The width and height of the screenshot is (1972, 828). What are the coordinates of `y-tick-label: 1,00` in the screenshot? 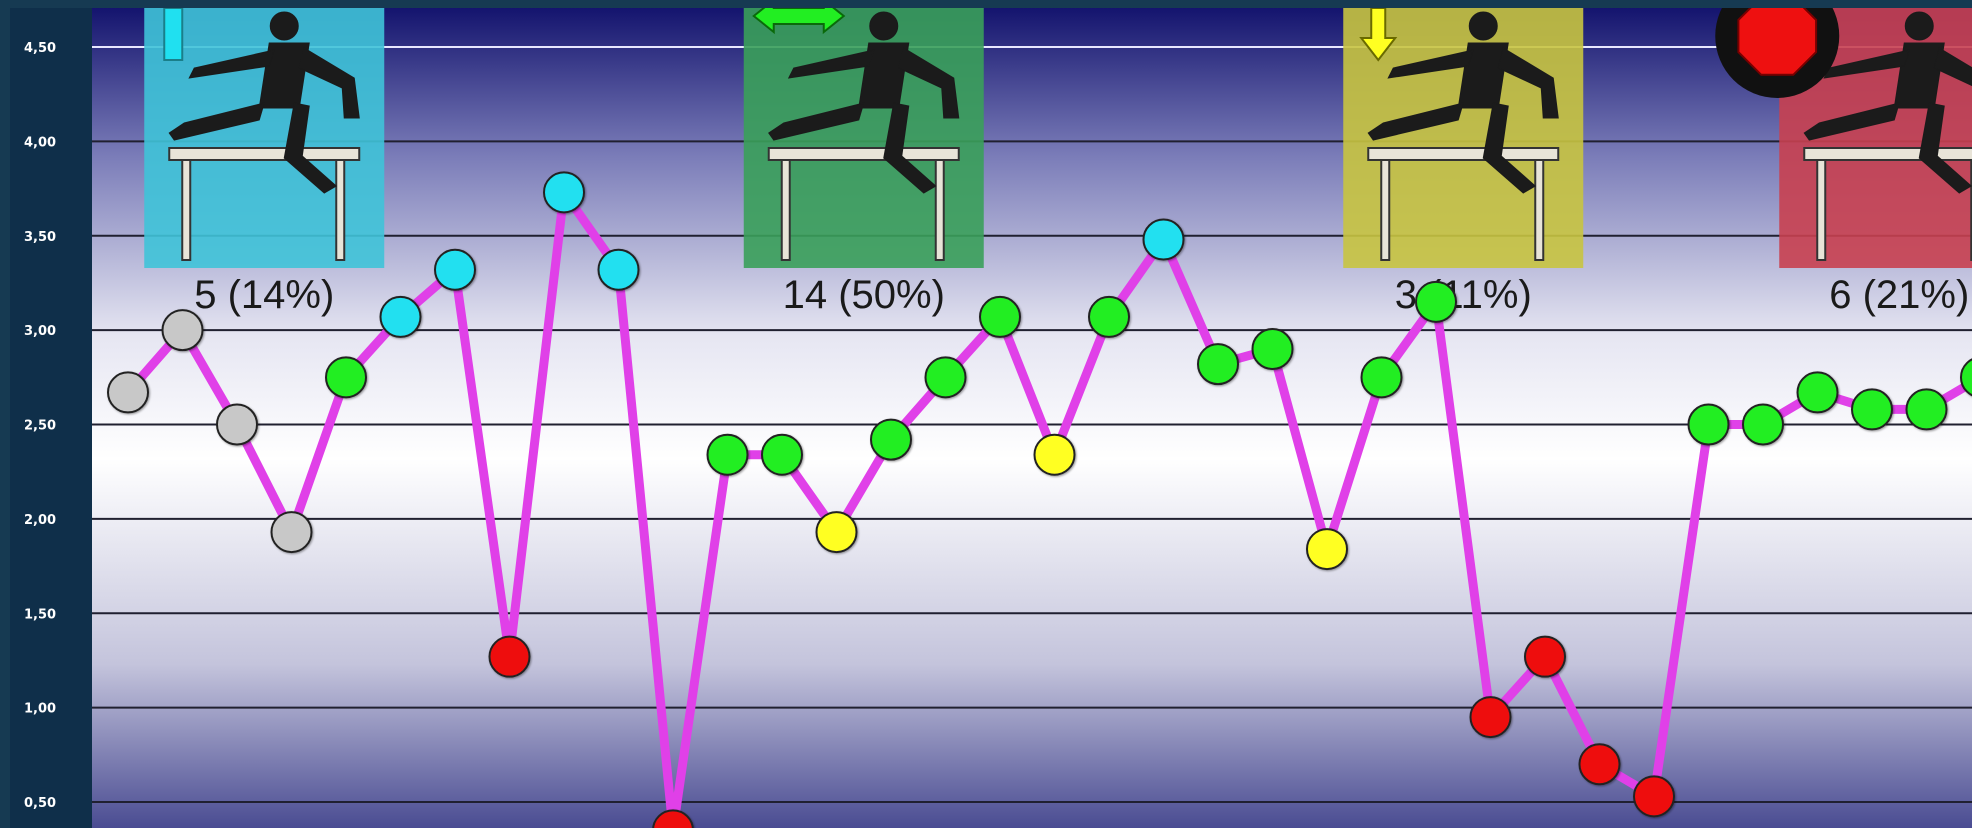 It's located at (40, 709).